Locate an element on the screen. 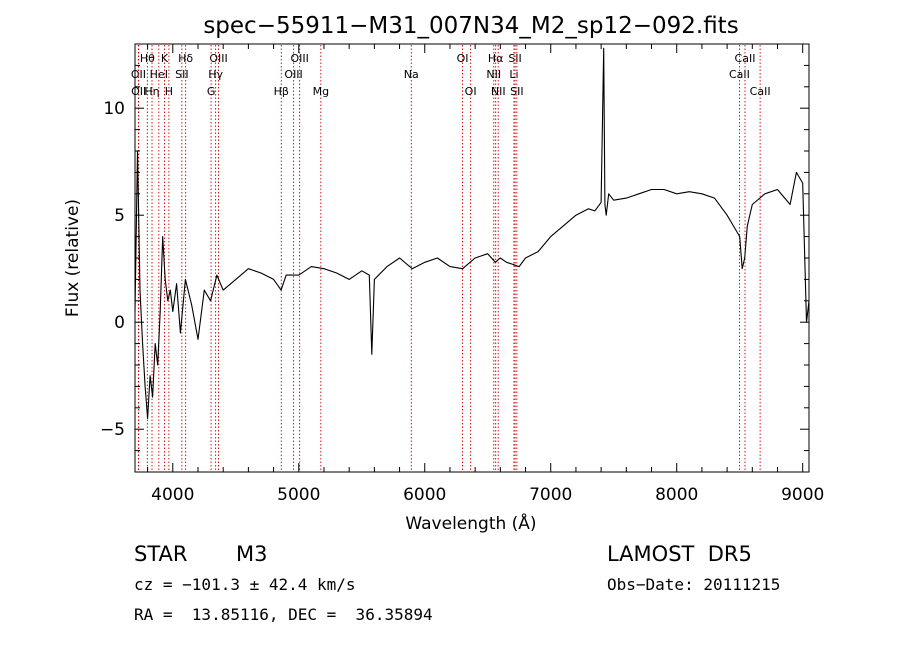  x-tick-label: 8000 is located at coordinates (676, 495).